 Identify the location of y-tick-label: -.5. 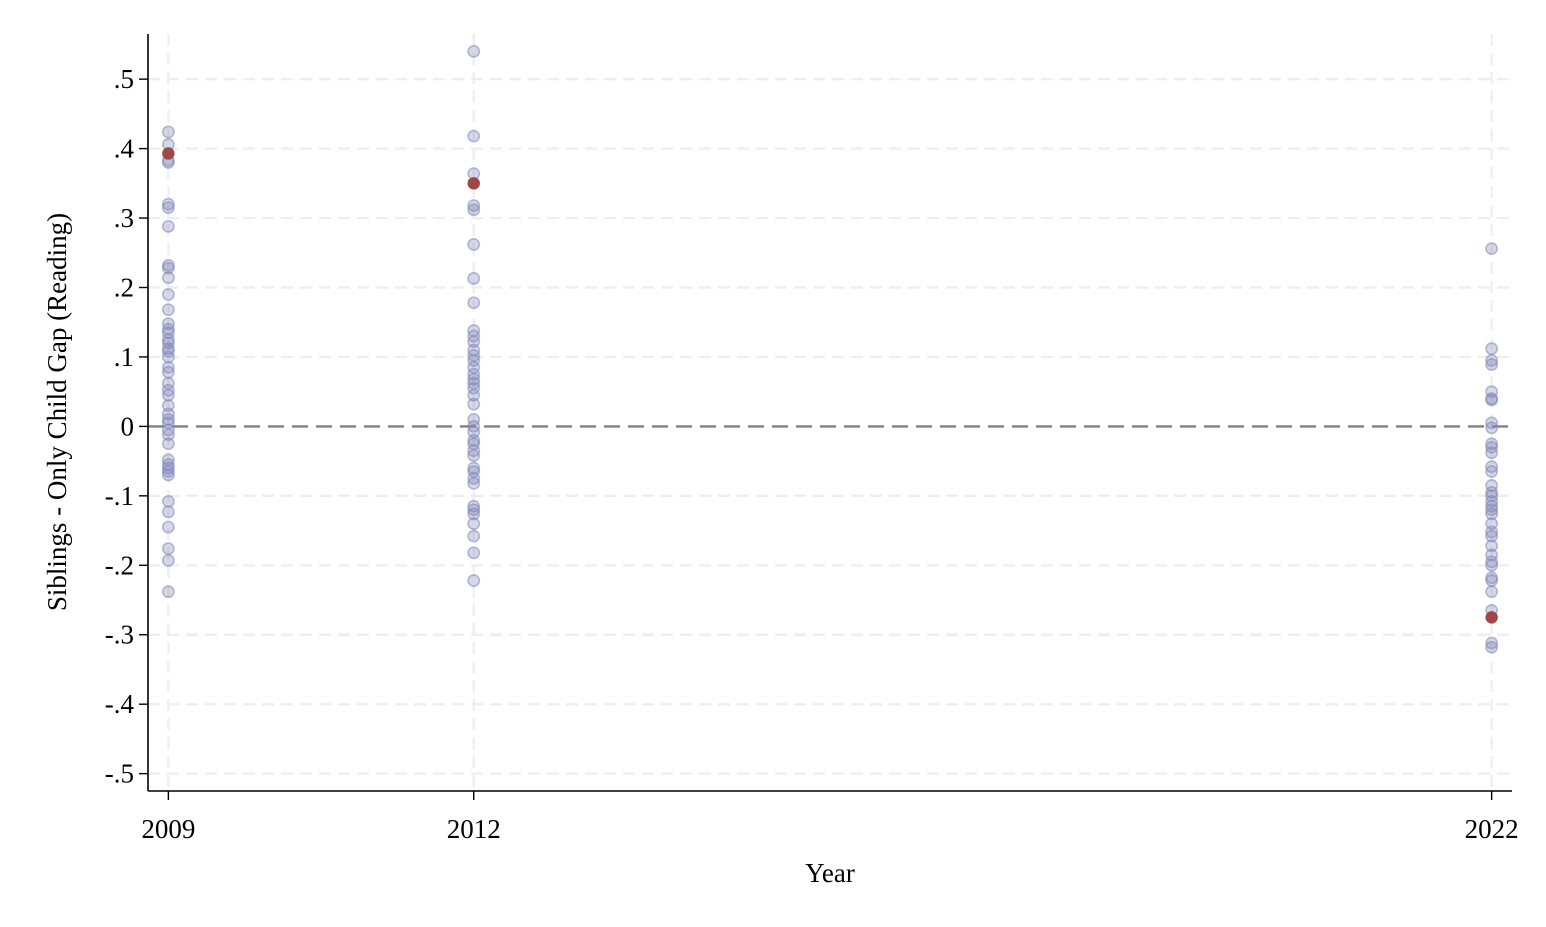
(119, 774).